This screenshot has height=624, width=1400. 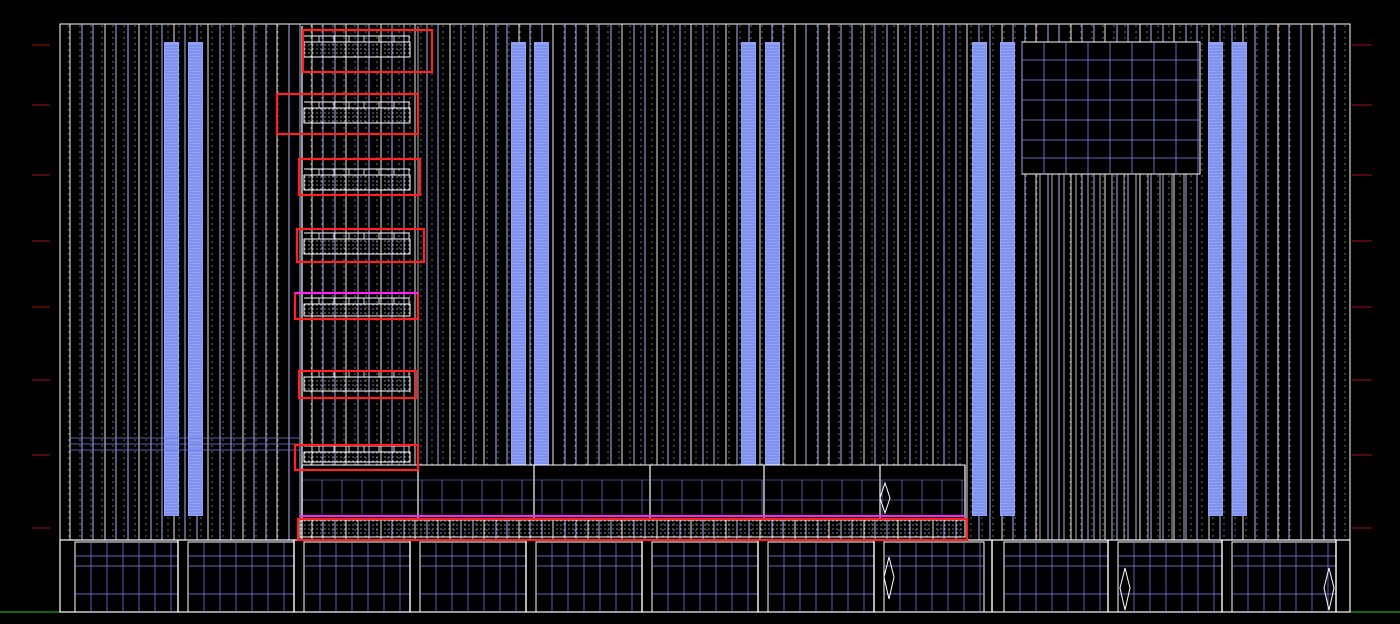 I want to click on ground-floor, so click(x=705, y=576).